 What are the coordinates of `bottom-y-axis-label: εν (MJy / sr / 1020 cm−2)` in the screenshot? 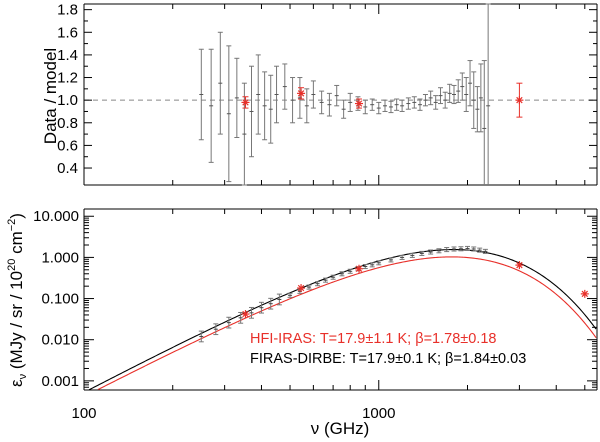 It's located at (17, 300).